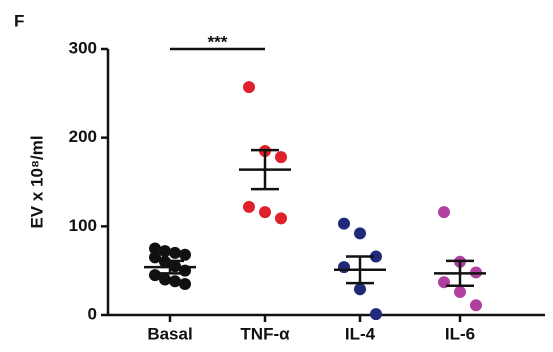  I want to click on y-tick-label: 0, so click(92, 313).